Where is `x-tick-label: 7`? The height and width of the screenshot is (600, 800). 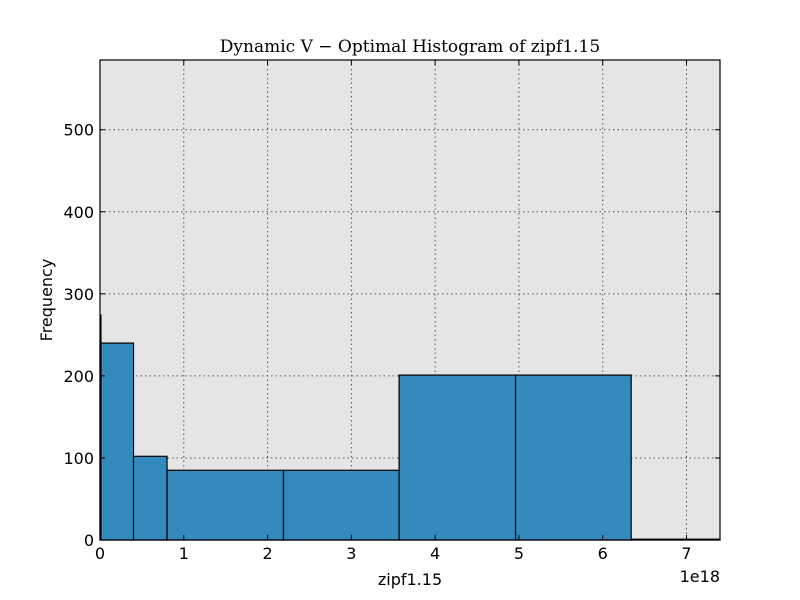
x-tick-label: 7 is located at coordinates (686, 553).